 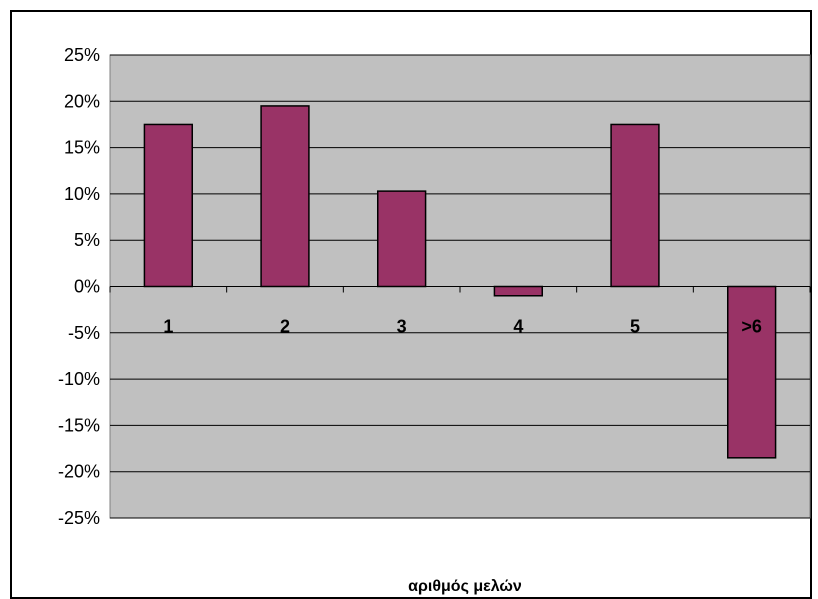 What do you see at coordinates (79, 472) in the screenshot?
I see `y-tick-label: -20%` at bounding box center [79, 472].